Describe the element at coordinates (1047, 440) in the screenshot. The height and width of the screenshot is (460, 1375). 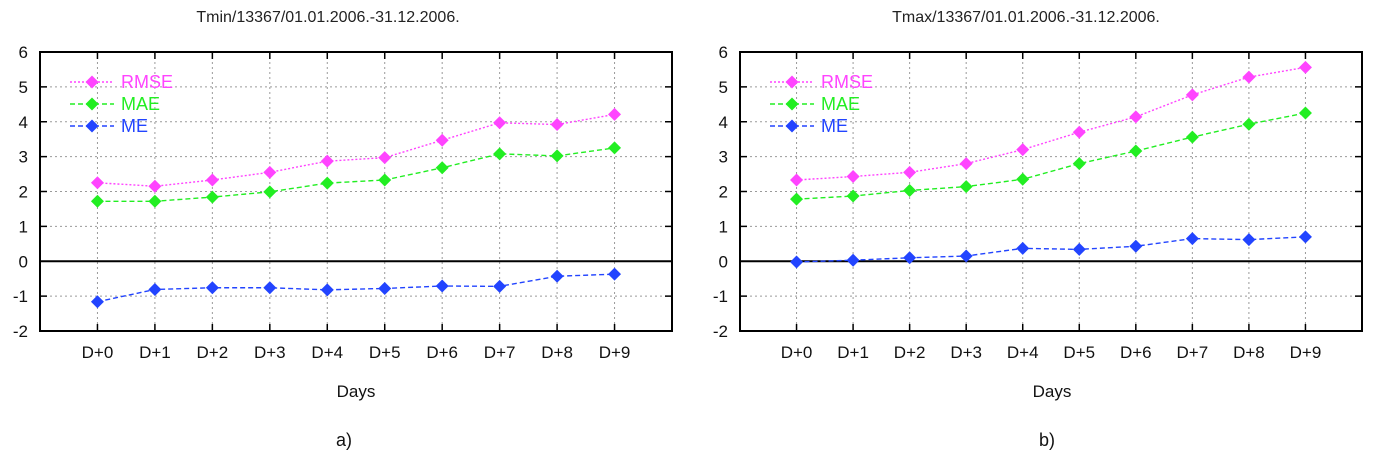
I see `panel-label: b)` at that location.